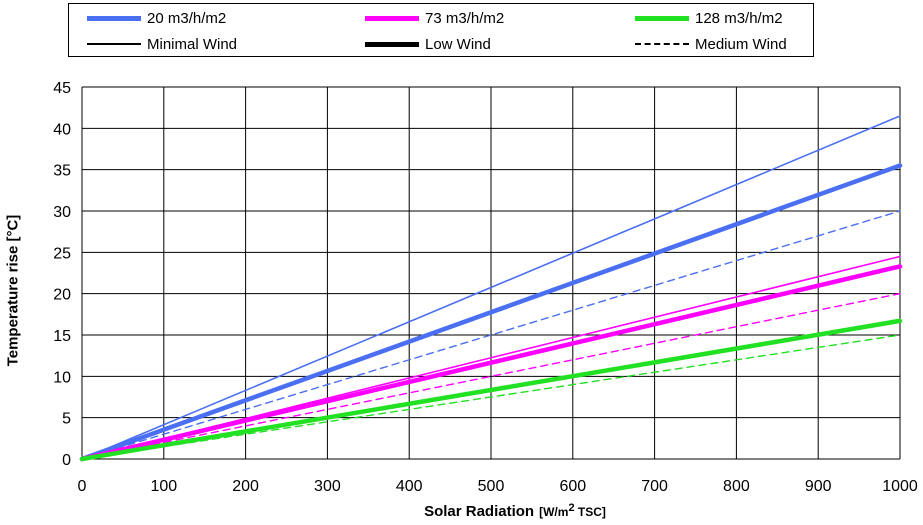  I want to click on x-tick-label: 300, so click(327, 486).